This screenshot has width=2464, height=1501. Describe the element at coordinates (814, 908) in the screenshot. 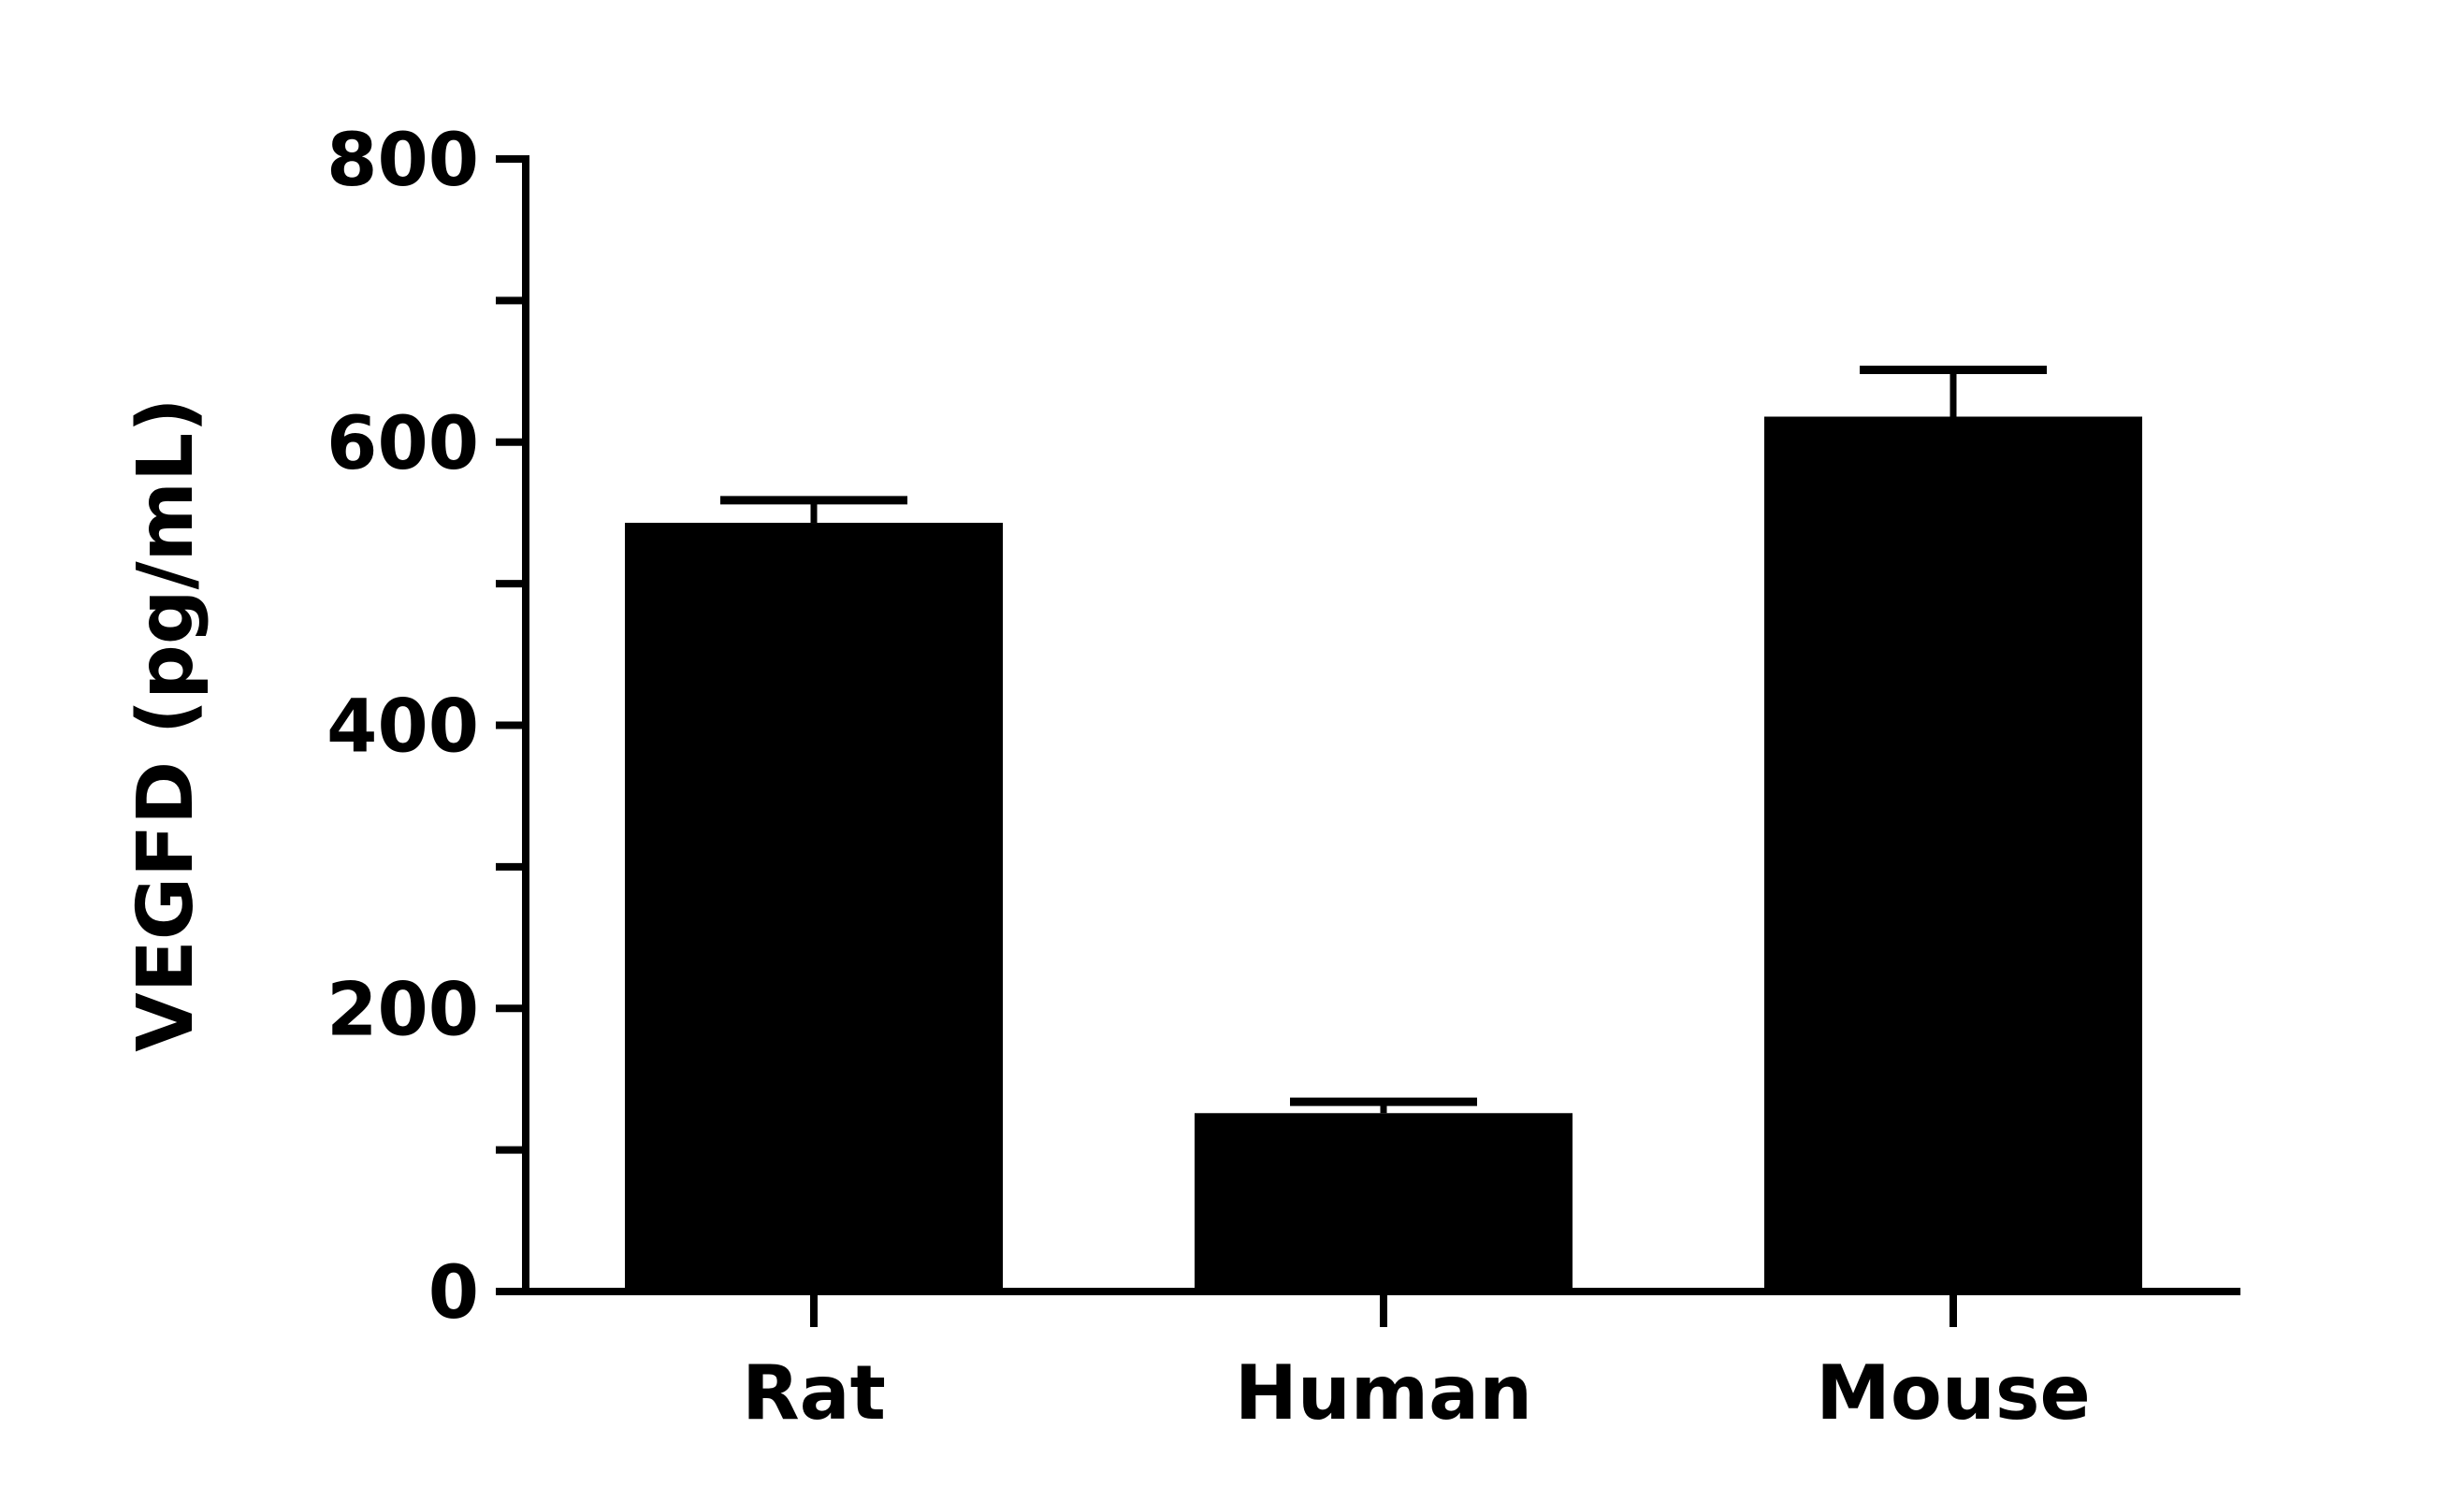

I see `bar-rat` at that location.